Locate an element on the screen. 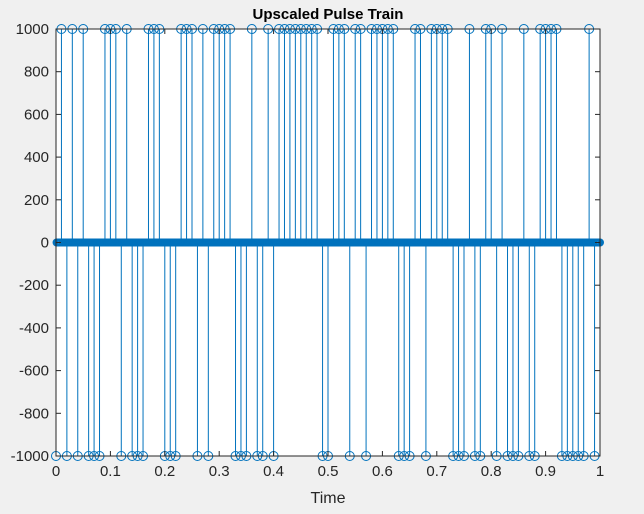 The width and height of the screenshot is (644, 514). x-tick-label: 0.9 is located at coordinates (545, 471).